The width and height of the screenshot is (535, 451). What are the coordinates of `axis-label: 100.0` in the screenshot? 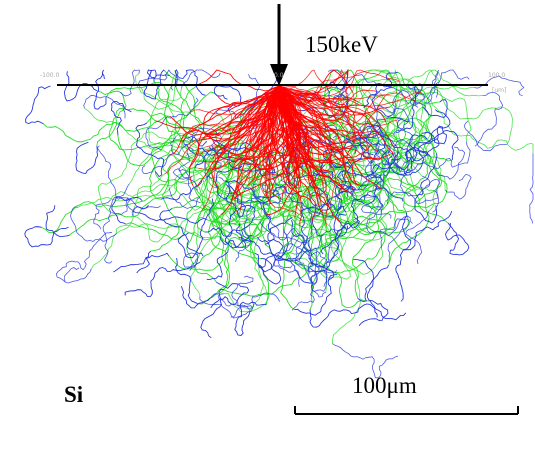 It's located at (496, 75).